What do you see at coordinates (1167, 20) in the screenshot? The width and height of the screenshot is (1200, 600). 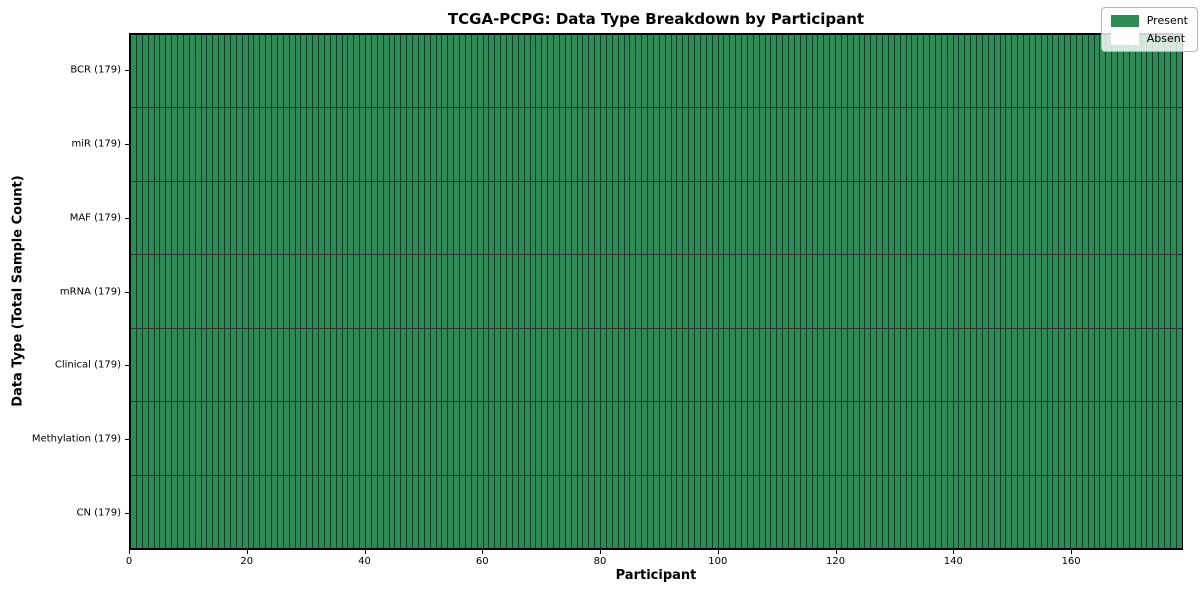 I see `legend-label-present: Present` at bounding box center [1167, 20].